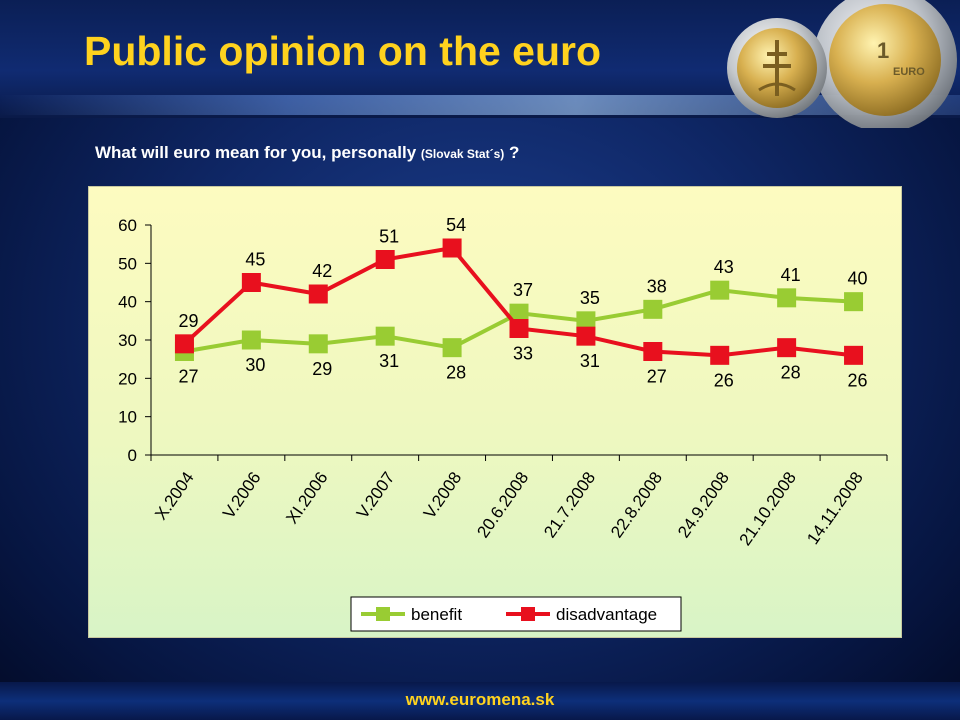 This screenshot has width=960, height=720. What do you see at coordinates (768, 508) in the screenshot?
I see `x-tick-label: 21.10.2008` at bounding box center [768, 508].